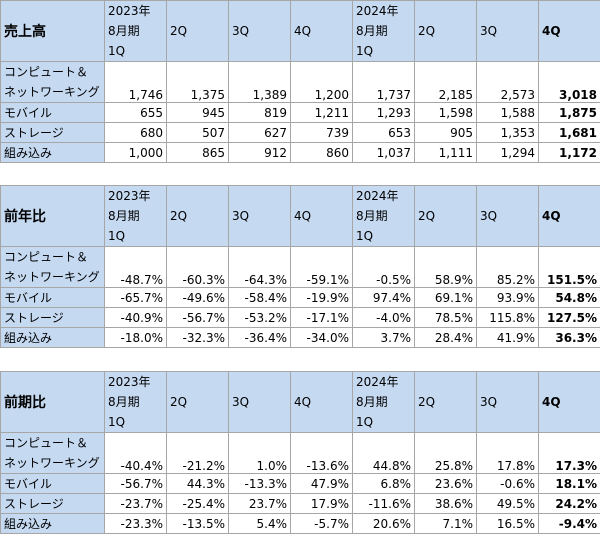  What do you see at coordinates (445, 132) in the screenshot?
I see `table-cell: 905` at bounding box center [445, 132].